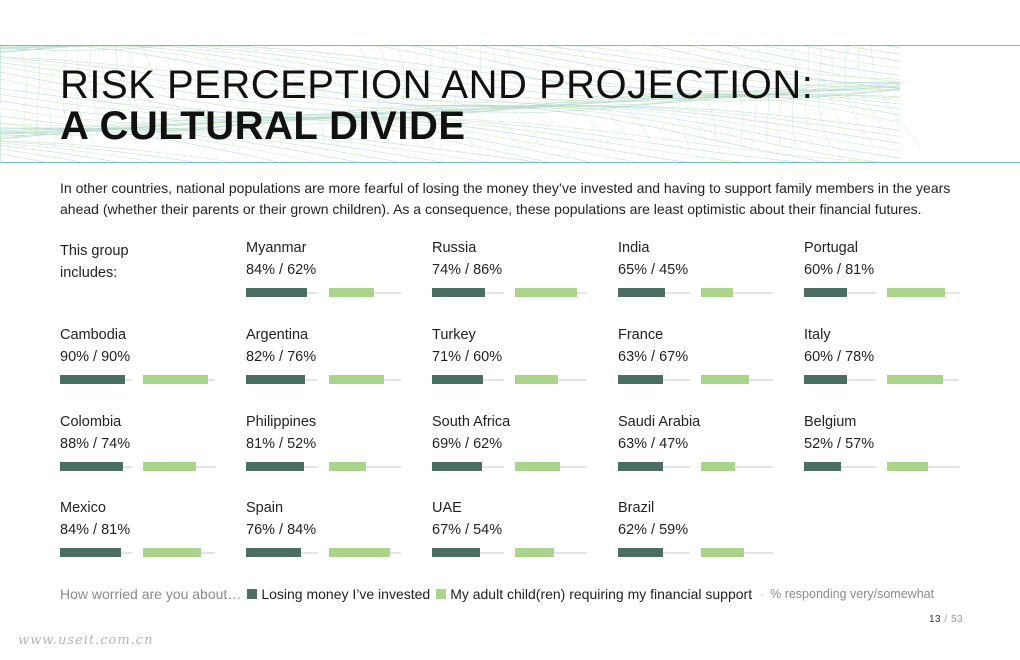  I want to click on country-cell: South Africa 69% / 62%, so click(517, 449).